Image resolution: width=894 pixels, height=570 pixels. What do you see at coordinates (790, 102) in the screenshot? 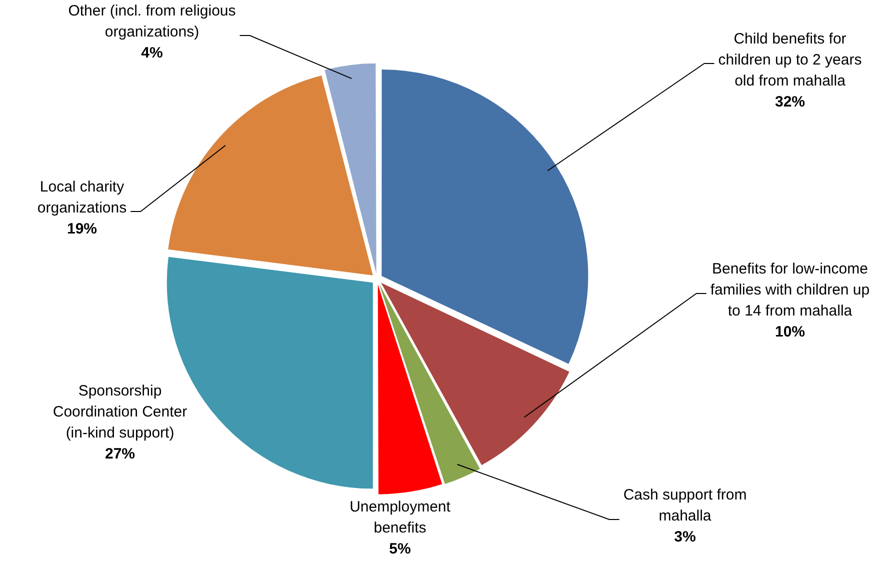
I see `data-label: 32%` at bounding box center [790, 102].